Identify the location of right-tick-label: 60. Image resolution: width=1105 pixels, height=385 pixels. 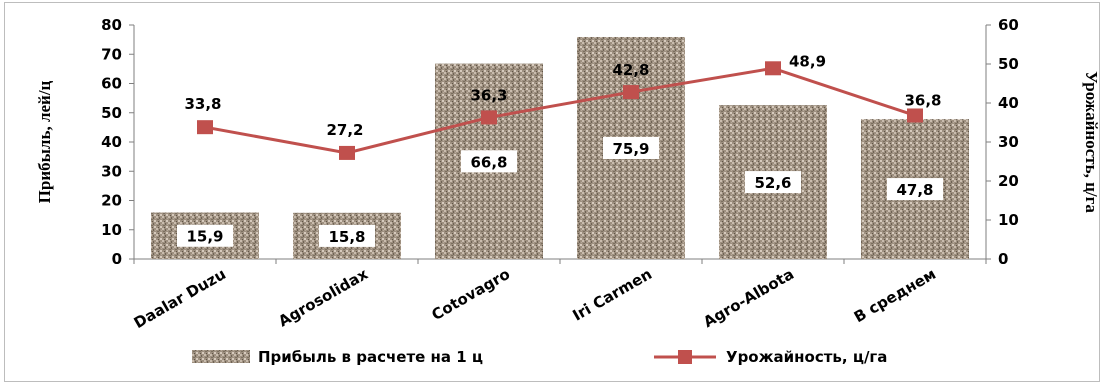
(1008, 25).